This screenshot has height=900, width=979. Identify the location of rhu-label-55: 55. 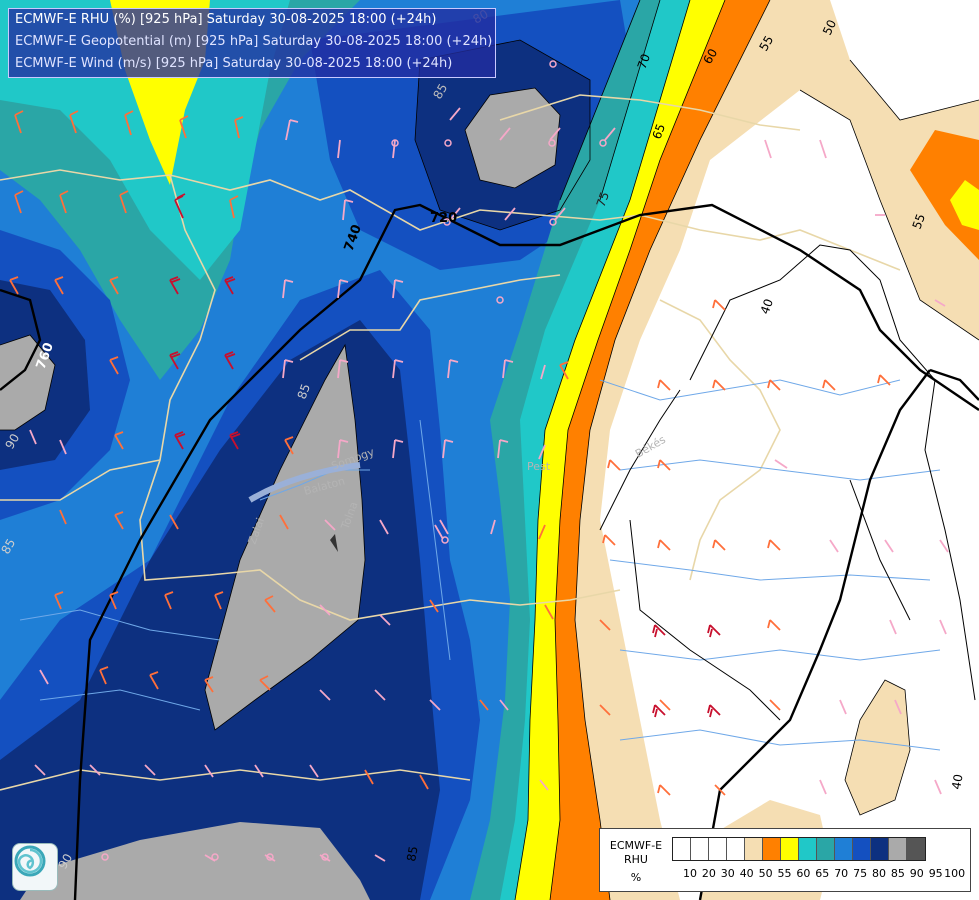
(766, 43).